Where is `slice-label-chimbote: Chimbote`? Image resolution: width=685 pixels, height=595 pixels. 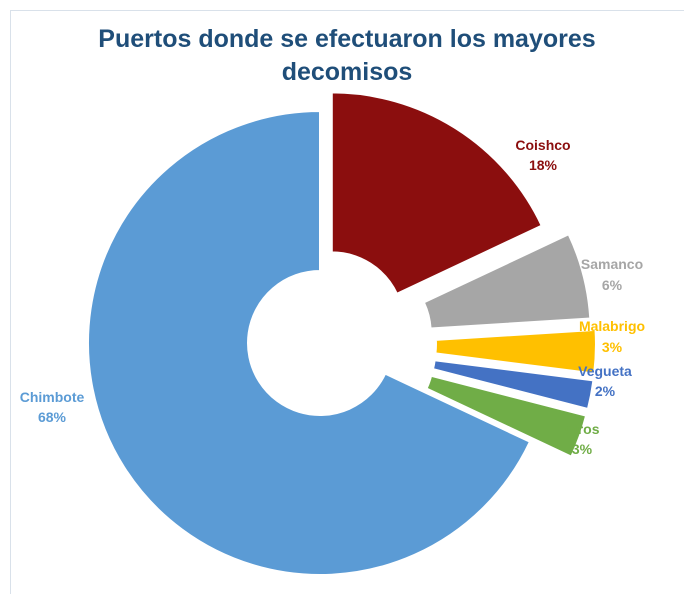 slice-label-chimbote: Chimbote is located at coordinates (52, 397).